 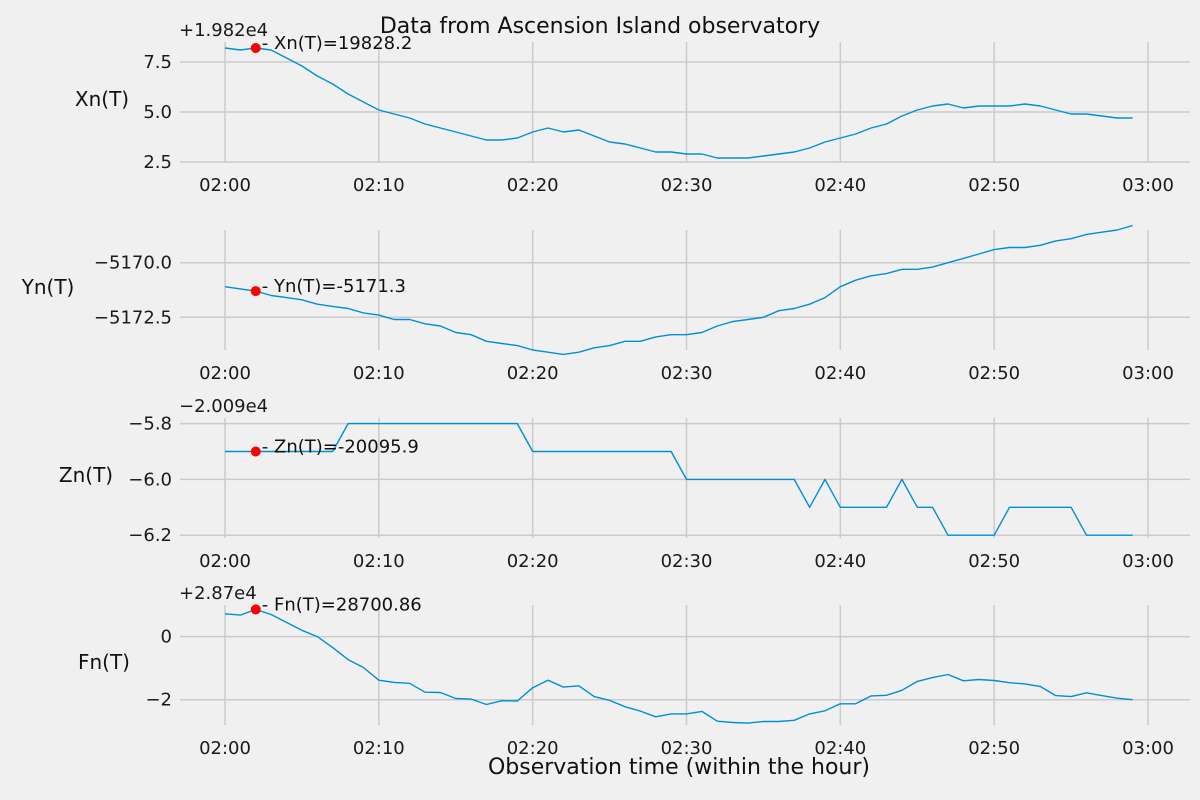 I want to click on series-line-xn, so click(x=678, y=103).